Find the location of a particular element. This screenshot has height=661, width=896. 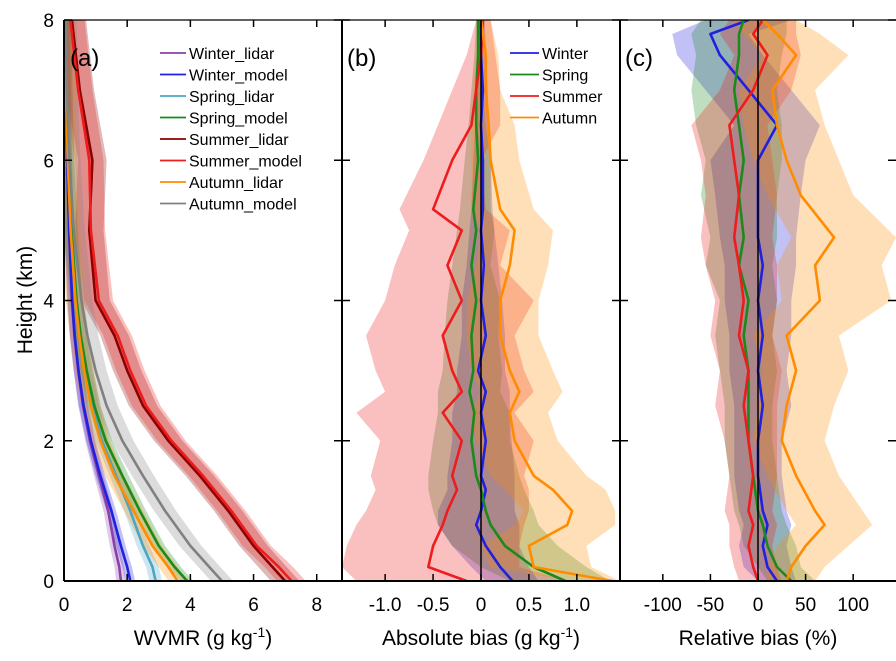

x-tick-label: 6 is located at coordinates (253, 605).